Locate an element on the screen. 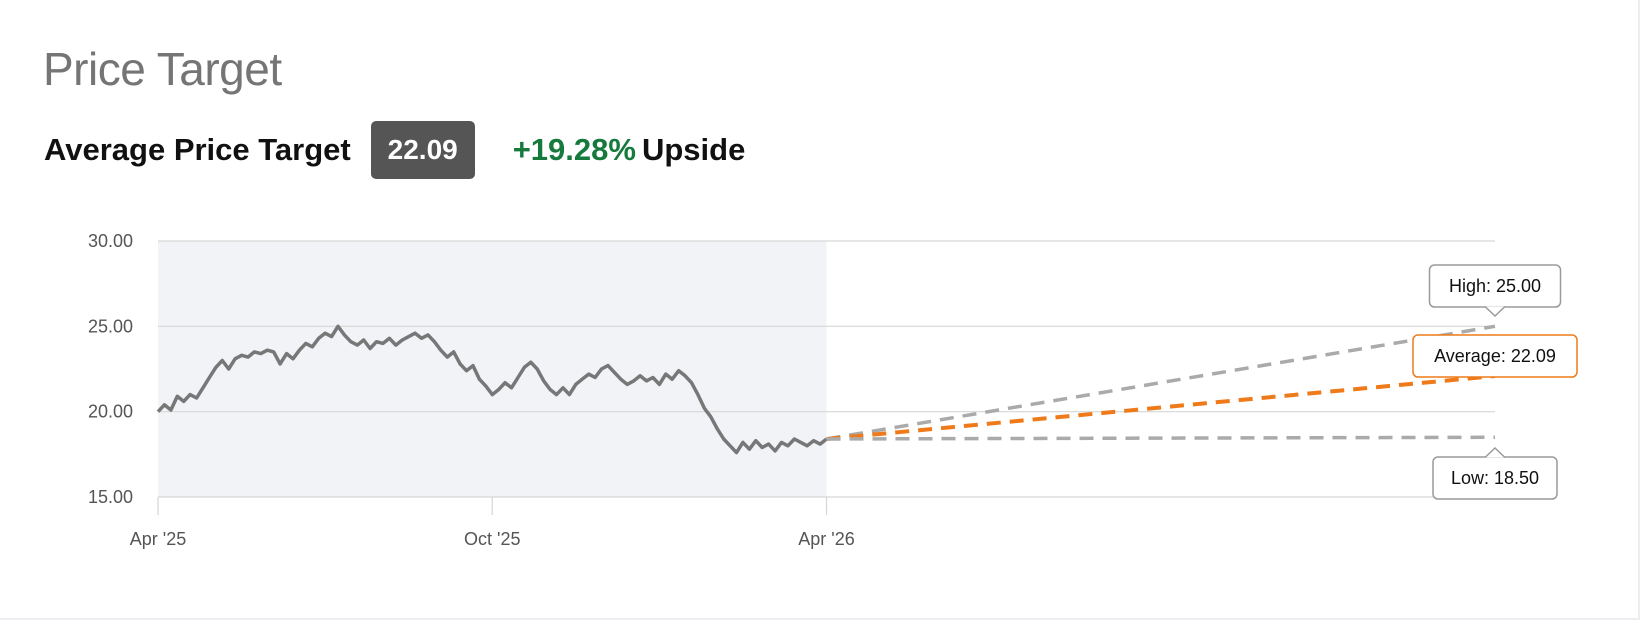 Image resolution: width=1646 pixels, height=622 pixels. tooltip-low: Low: 18.50 is located at coordinates (1495, 473).